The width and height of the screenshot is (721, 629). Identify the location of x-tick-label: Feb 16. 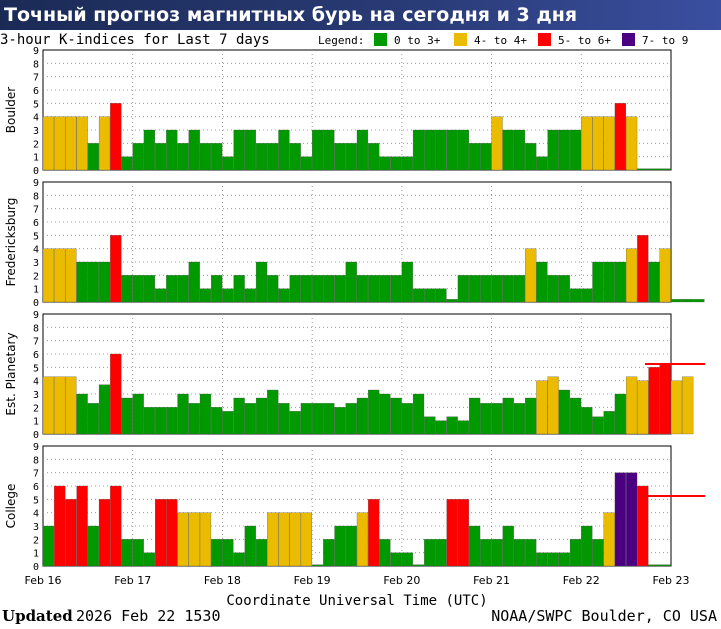
(43, 580).